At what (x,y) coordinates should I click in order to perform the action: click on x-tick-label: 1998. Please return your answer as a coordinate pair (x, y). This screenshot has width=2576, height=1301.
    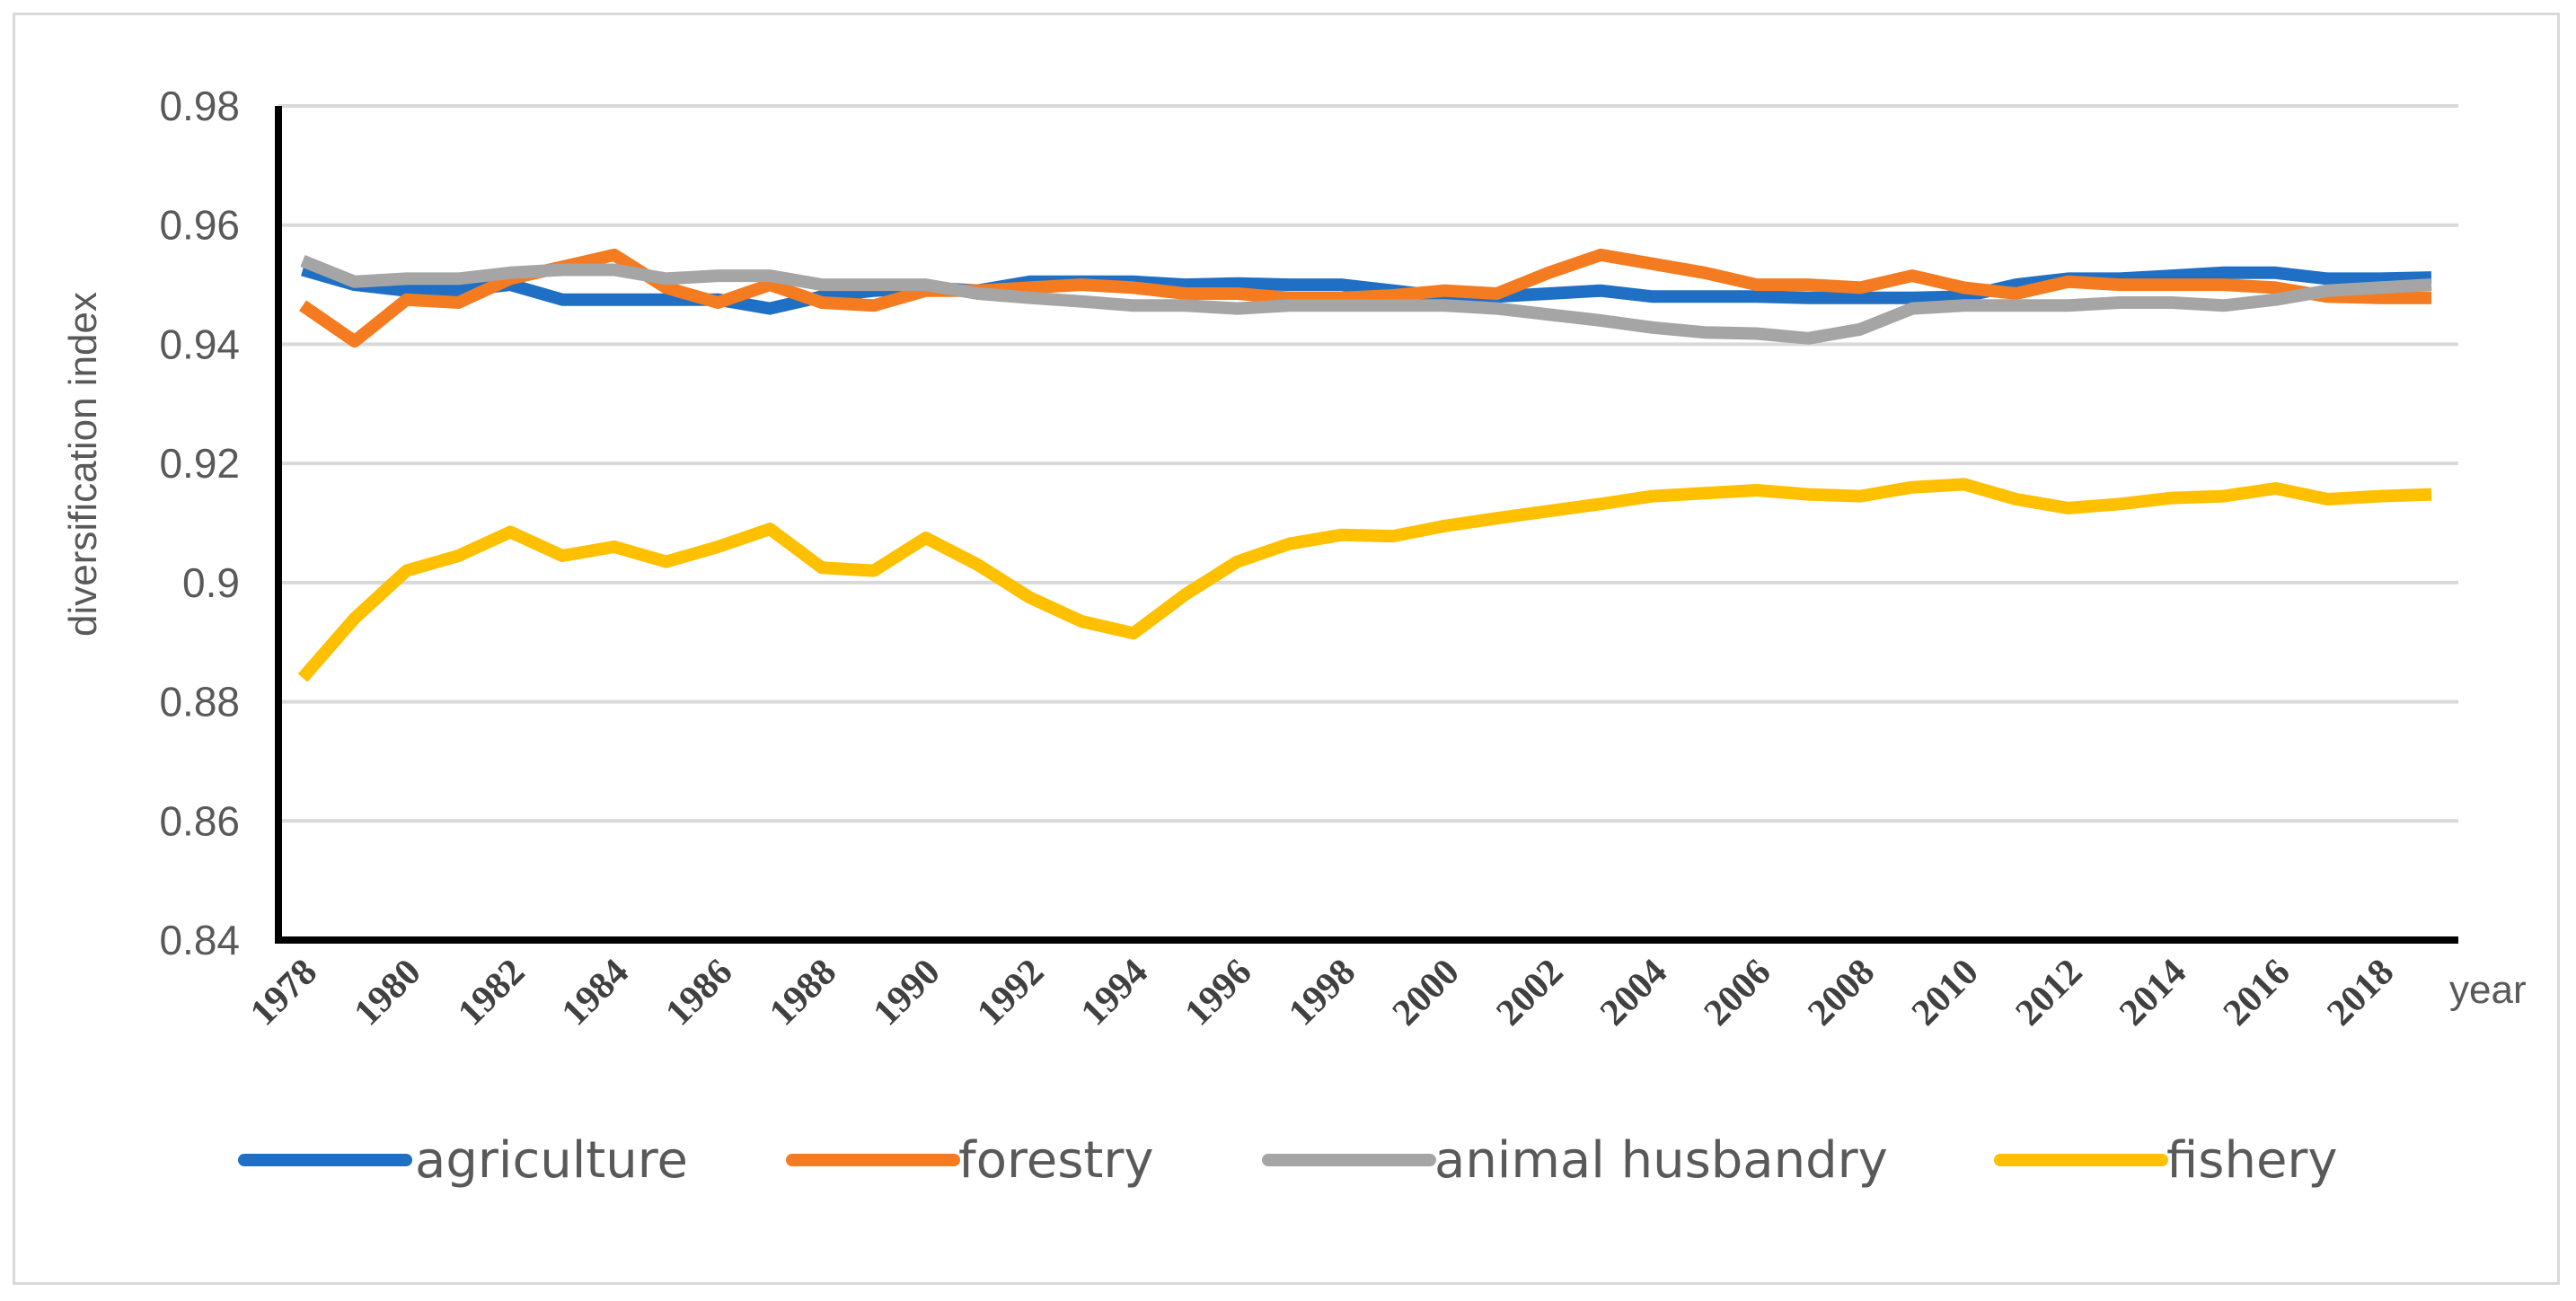
    Looking at the image, I should click on (1322, 993).